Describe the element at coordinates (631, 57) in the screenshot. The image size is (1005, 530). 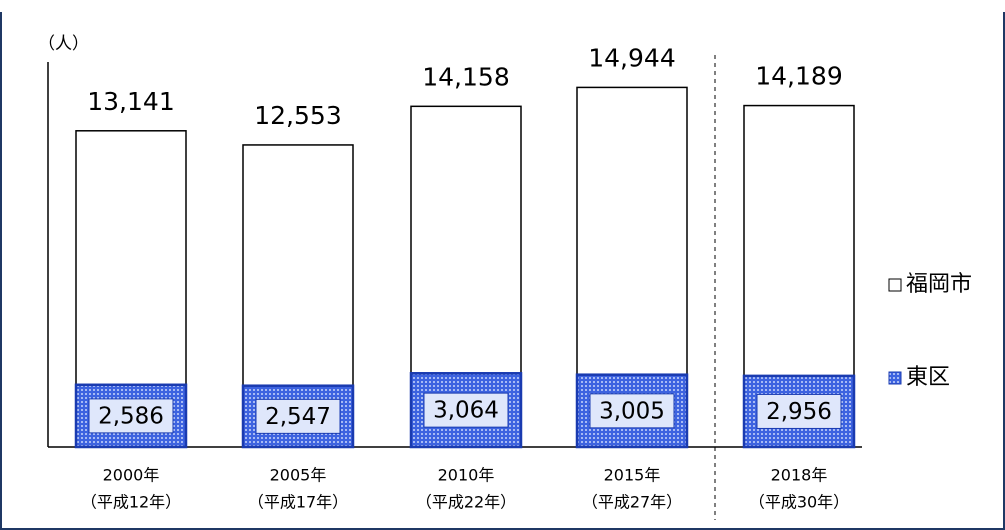
I see `value-label: 14,944` at that location.